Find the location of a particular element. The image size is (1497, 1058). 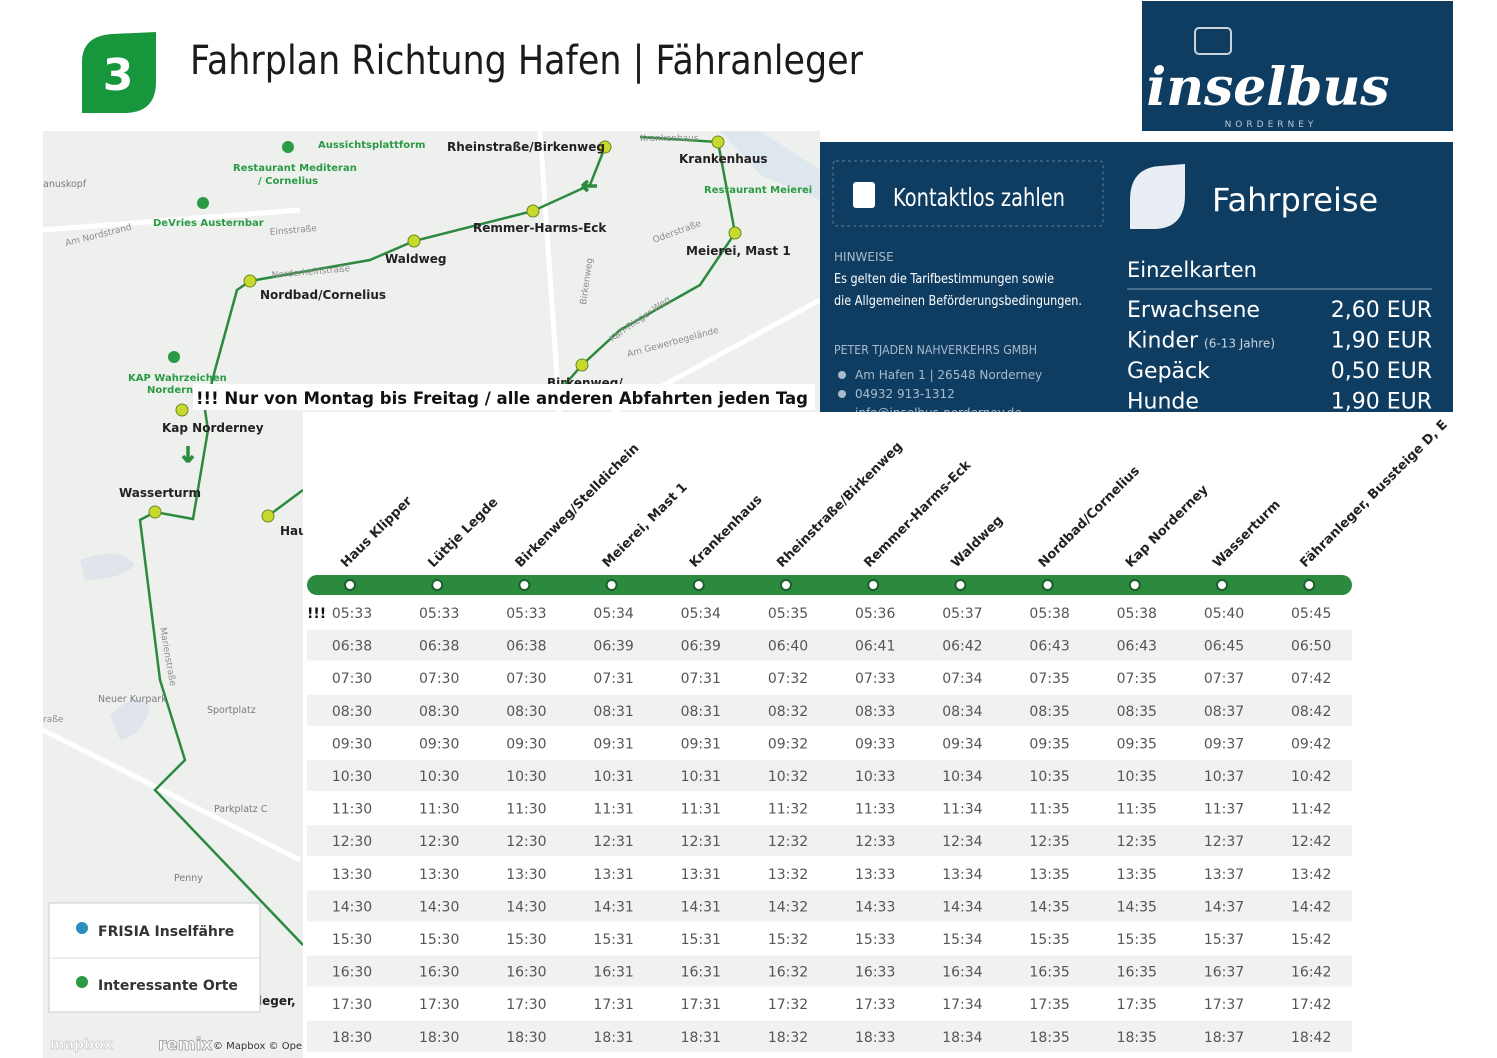

map-label: Rheinstraße/Birkenweg is located at coordinates (526, 147).